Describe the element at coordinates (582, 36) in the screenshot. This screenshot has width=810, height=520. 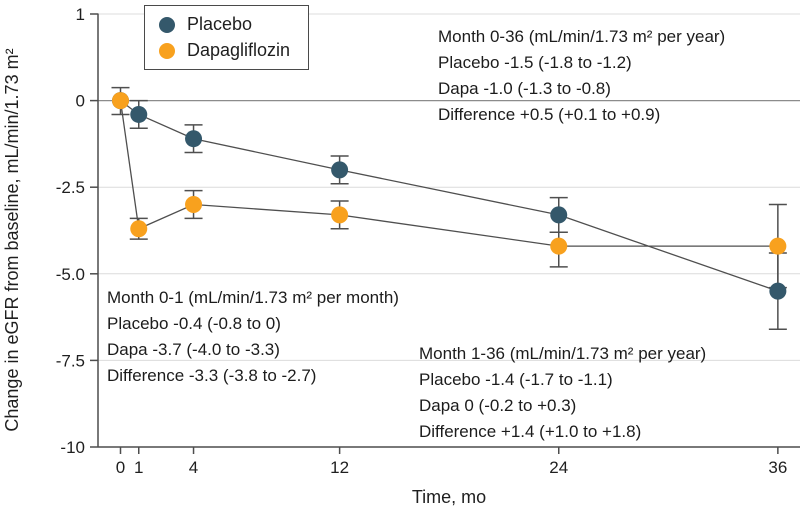
I see `annotation-line: Month 0-36 (mL/min/1.73 m² per year)` at that location.